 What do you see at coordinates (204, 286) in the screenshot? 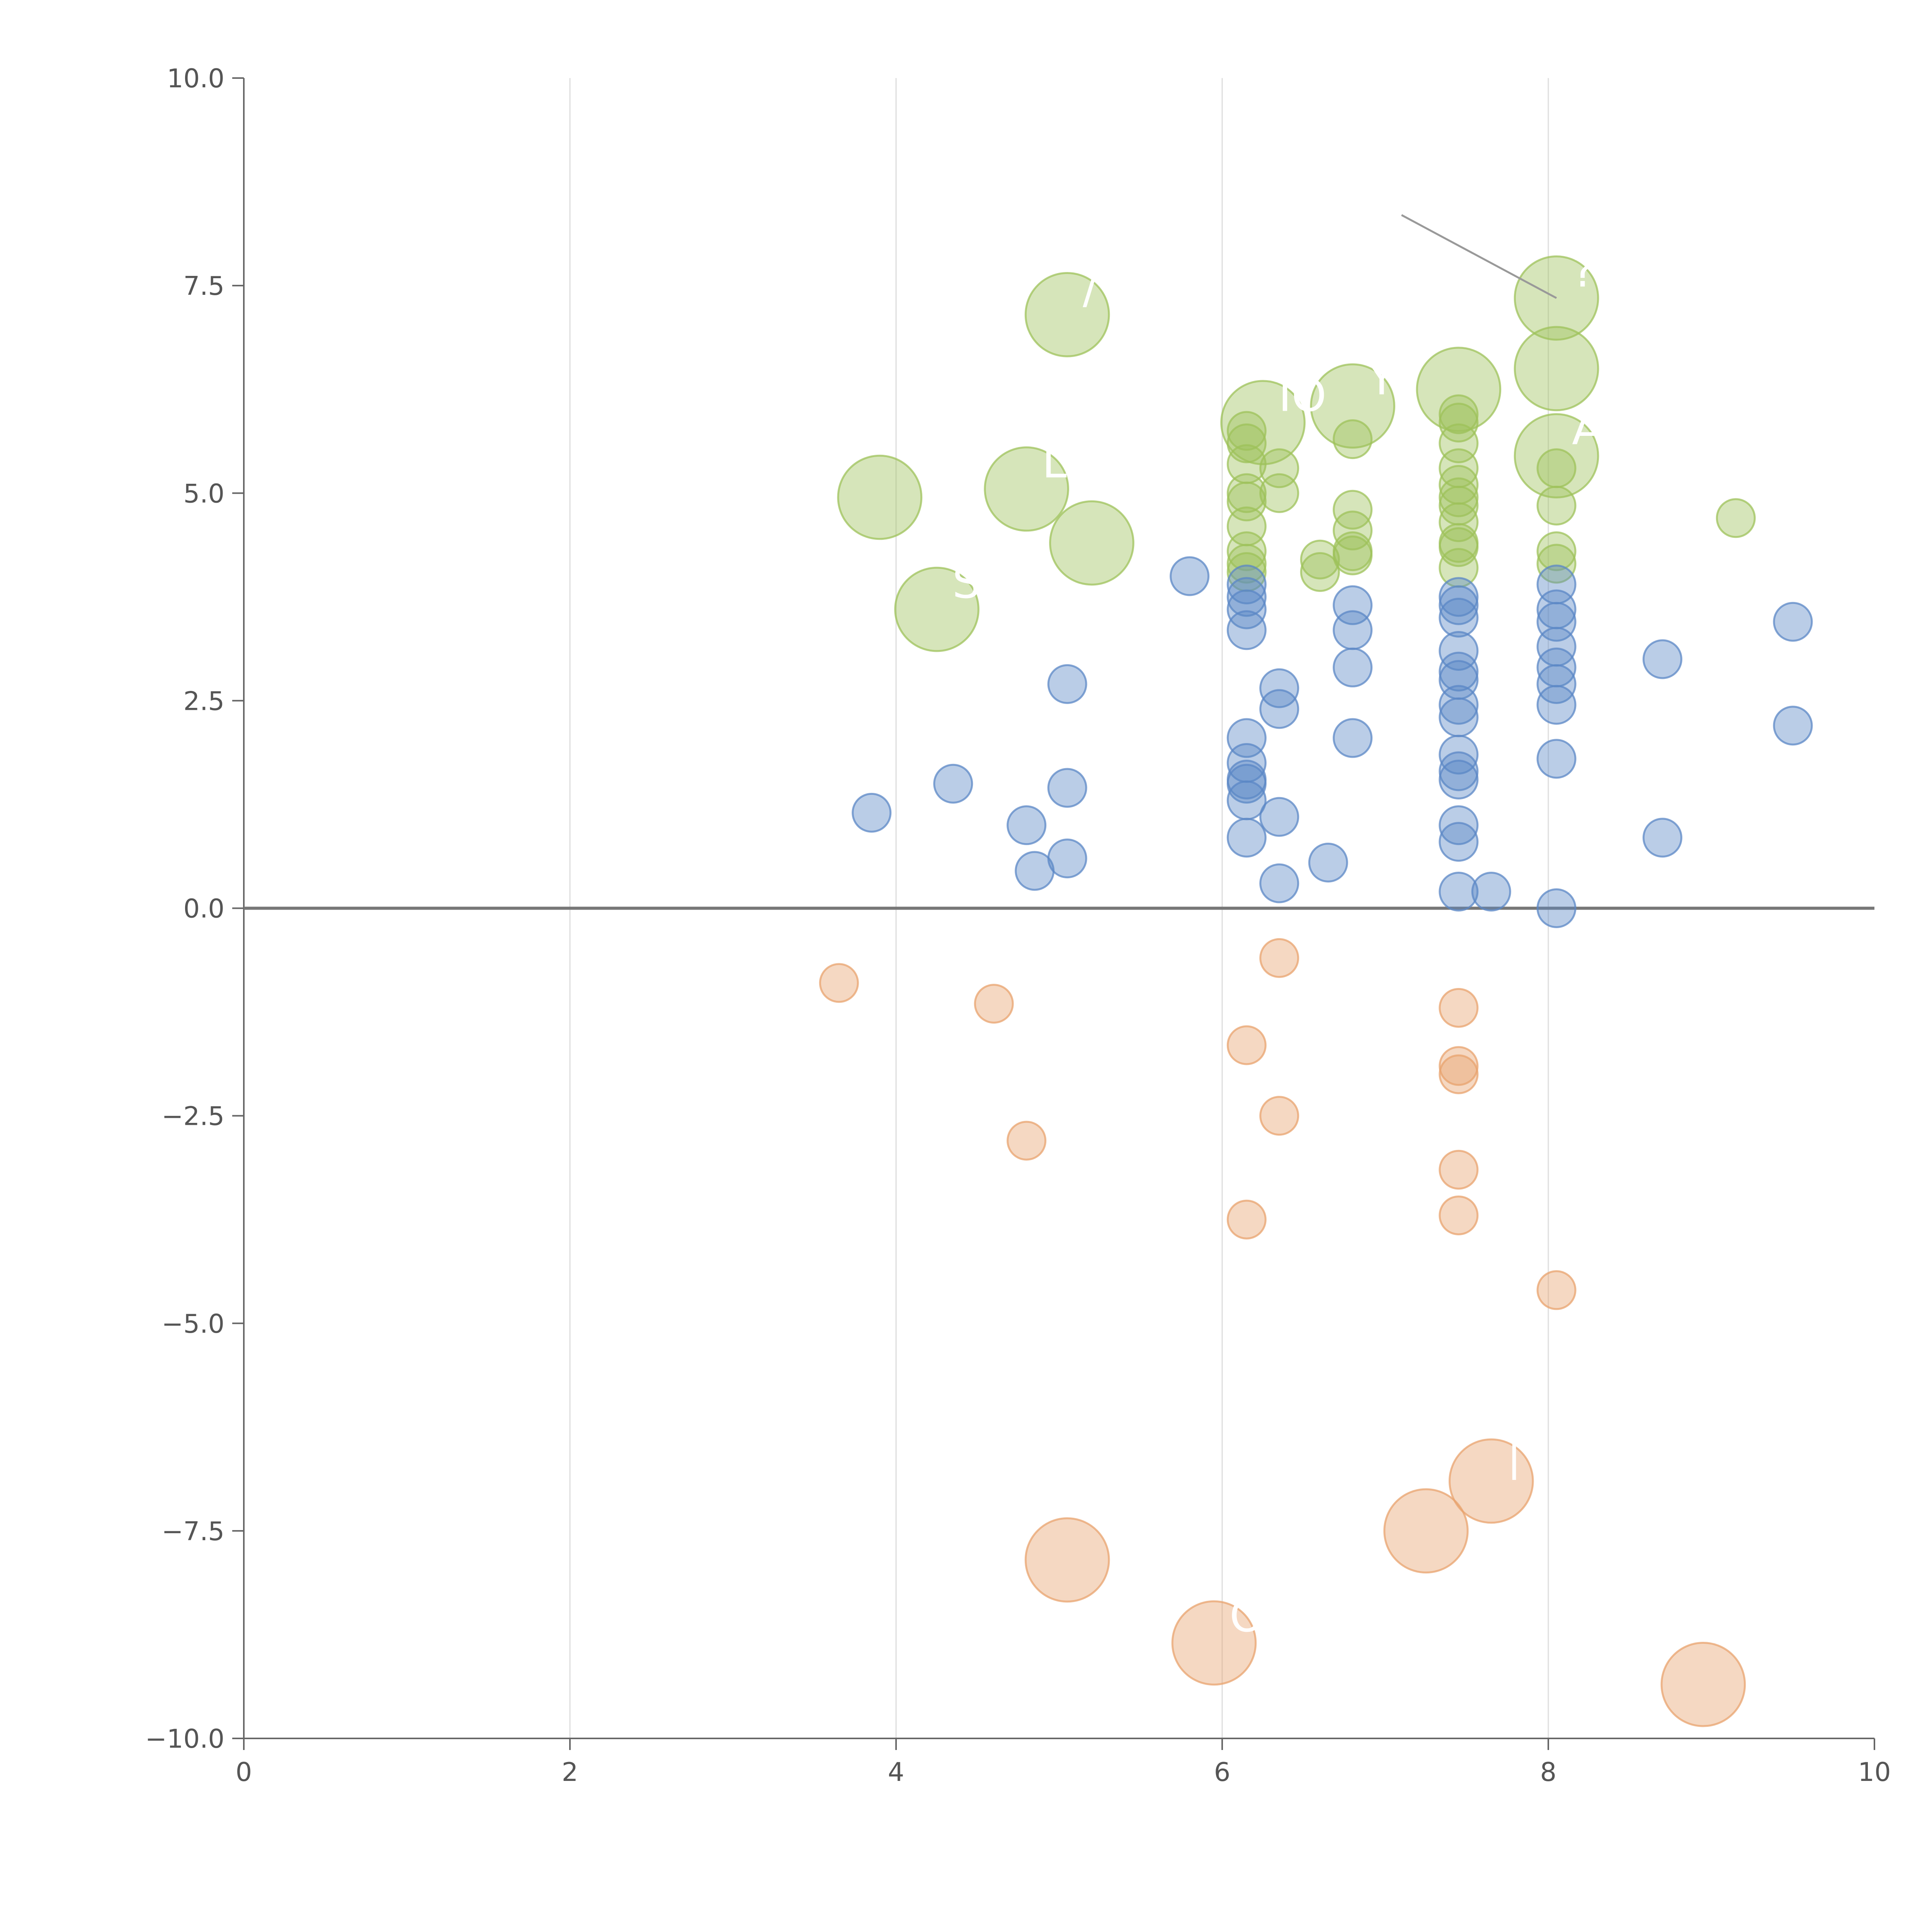
I see `y-tick-label: 7.5` at bounding box center [204, 286].